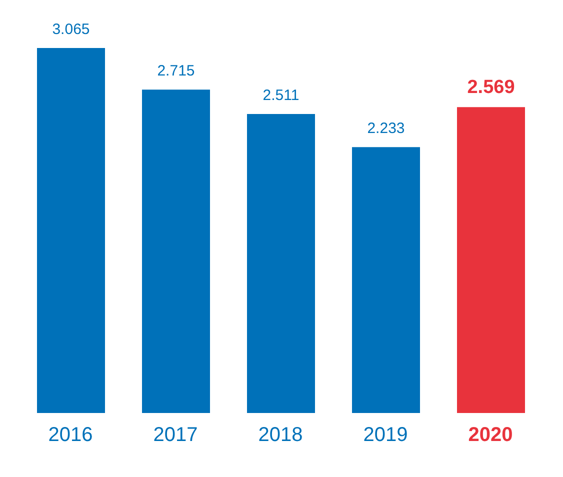  What do you see at coordinates (491, 87) in the screenshot?
I see `data-label: 2.569` at bounding box center [491, 87].